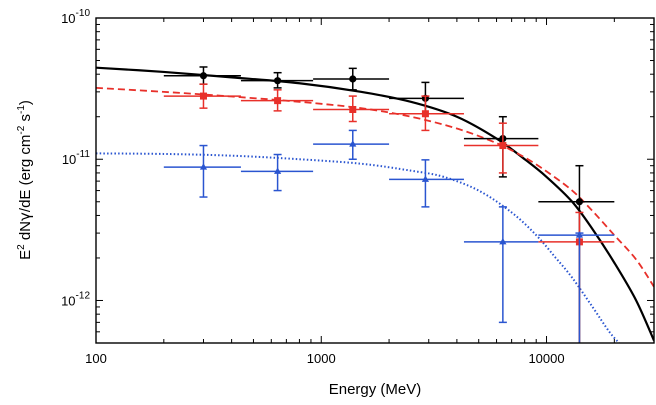 This screenshot has height=405, width=656. What do you see at coordinates (75, 299) in the screenshot?
I see `y-tick-label: 10-12` at bounding box center [75, 299].